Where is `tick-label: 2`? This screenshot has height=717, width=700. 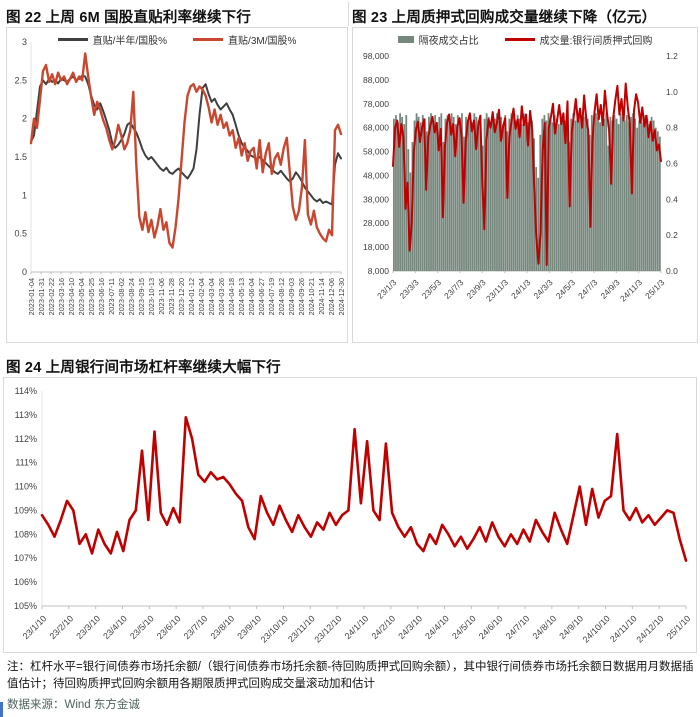
tick-label: 2 is located at coordinates (24, 119).